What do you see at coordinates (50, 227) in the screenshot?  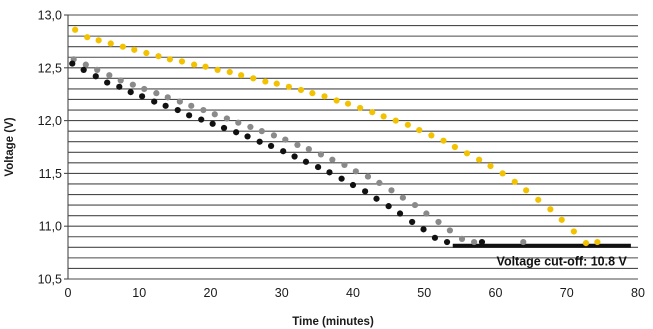 I see `y-tick-label: 11,0` at bounding box center [50, 227].